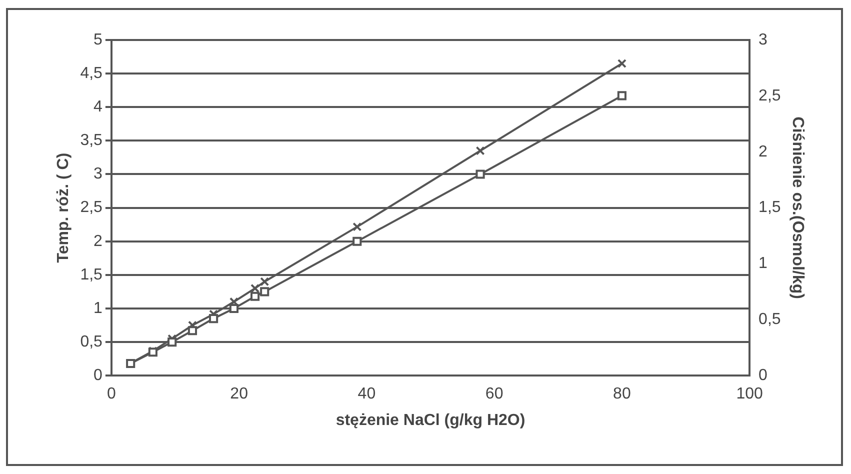  Describe the element at coordinates (91, 341) in the screenshot. I see `y-tick-label: 0,5` at that location.